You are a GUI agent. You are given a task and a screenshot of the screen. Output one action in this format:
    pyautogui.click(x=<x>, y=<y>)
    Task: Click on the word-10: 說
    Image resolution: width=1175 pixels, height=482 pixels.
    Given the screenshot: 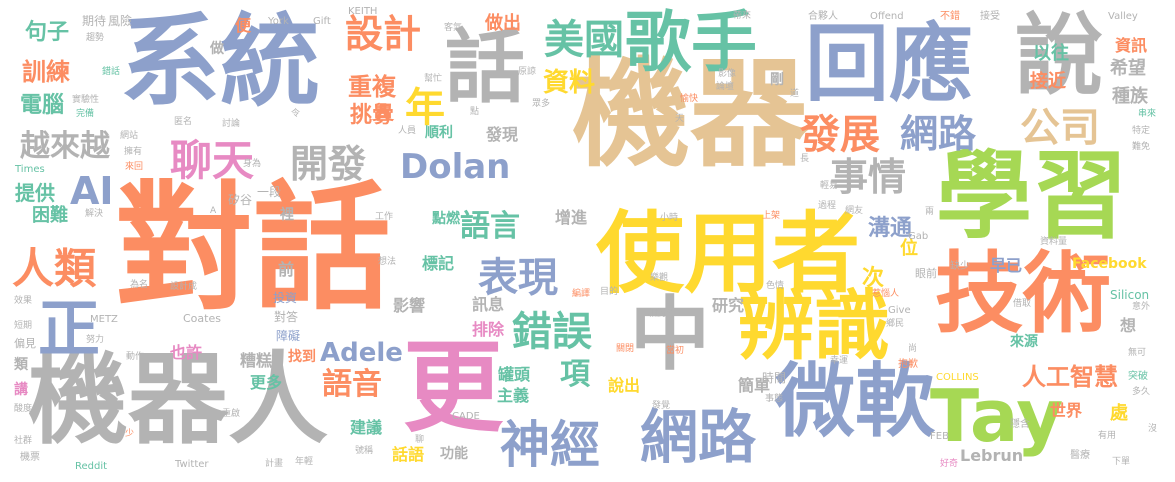 What is the action you would take?
    pyautogui.click(x=1059, y=55)
    